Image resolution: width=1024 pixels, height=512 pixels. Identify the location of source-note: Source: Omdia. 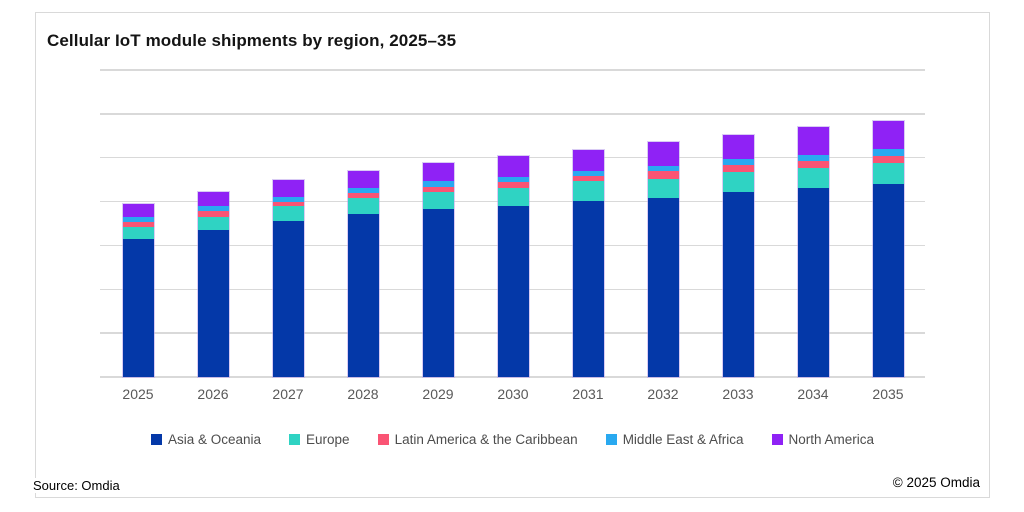
(62, 485).